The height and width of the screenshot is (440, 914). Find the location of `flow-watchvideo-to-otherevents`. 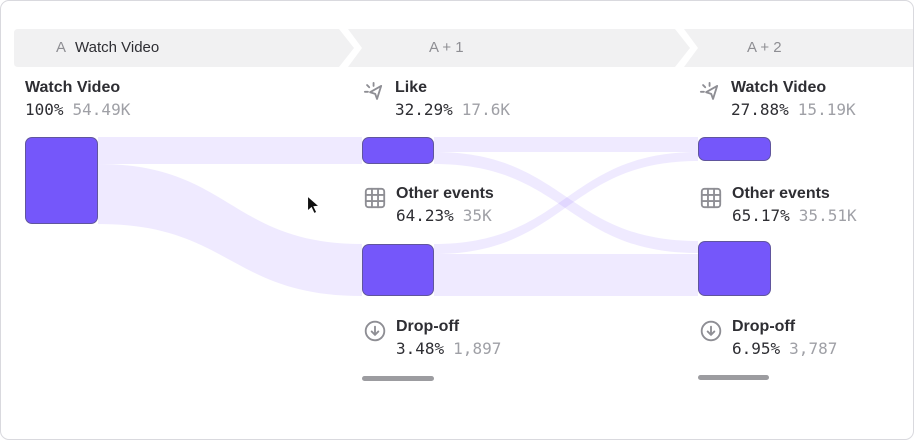

flow-watchvideo-to-otherevents is located at coordinates (230, 230).